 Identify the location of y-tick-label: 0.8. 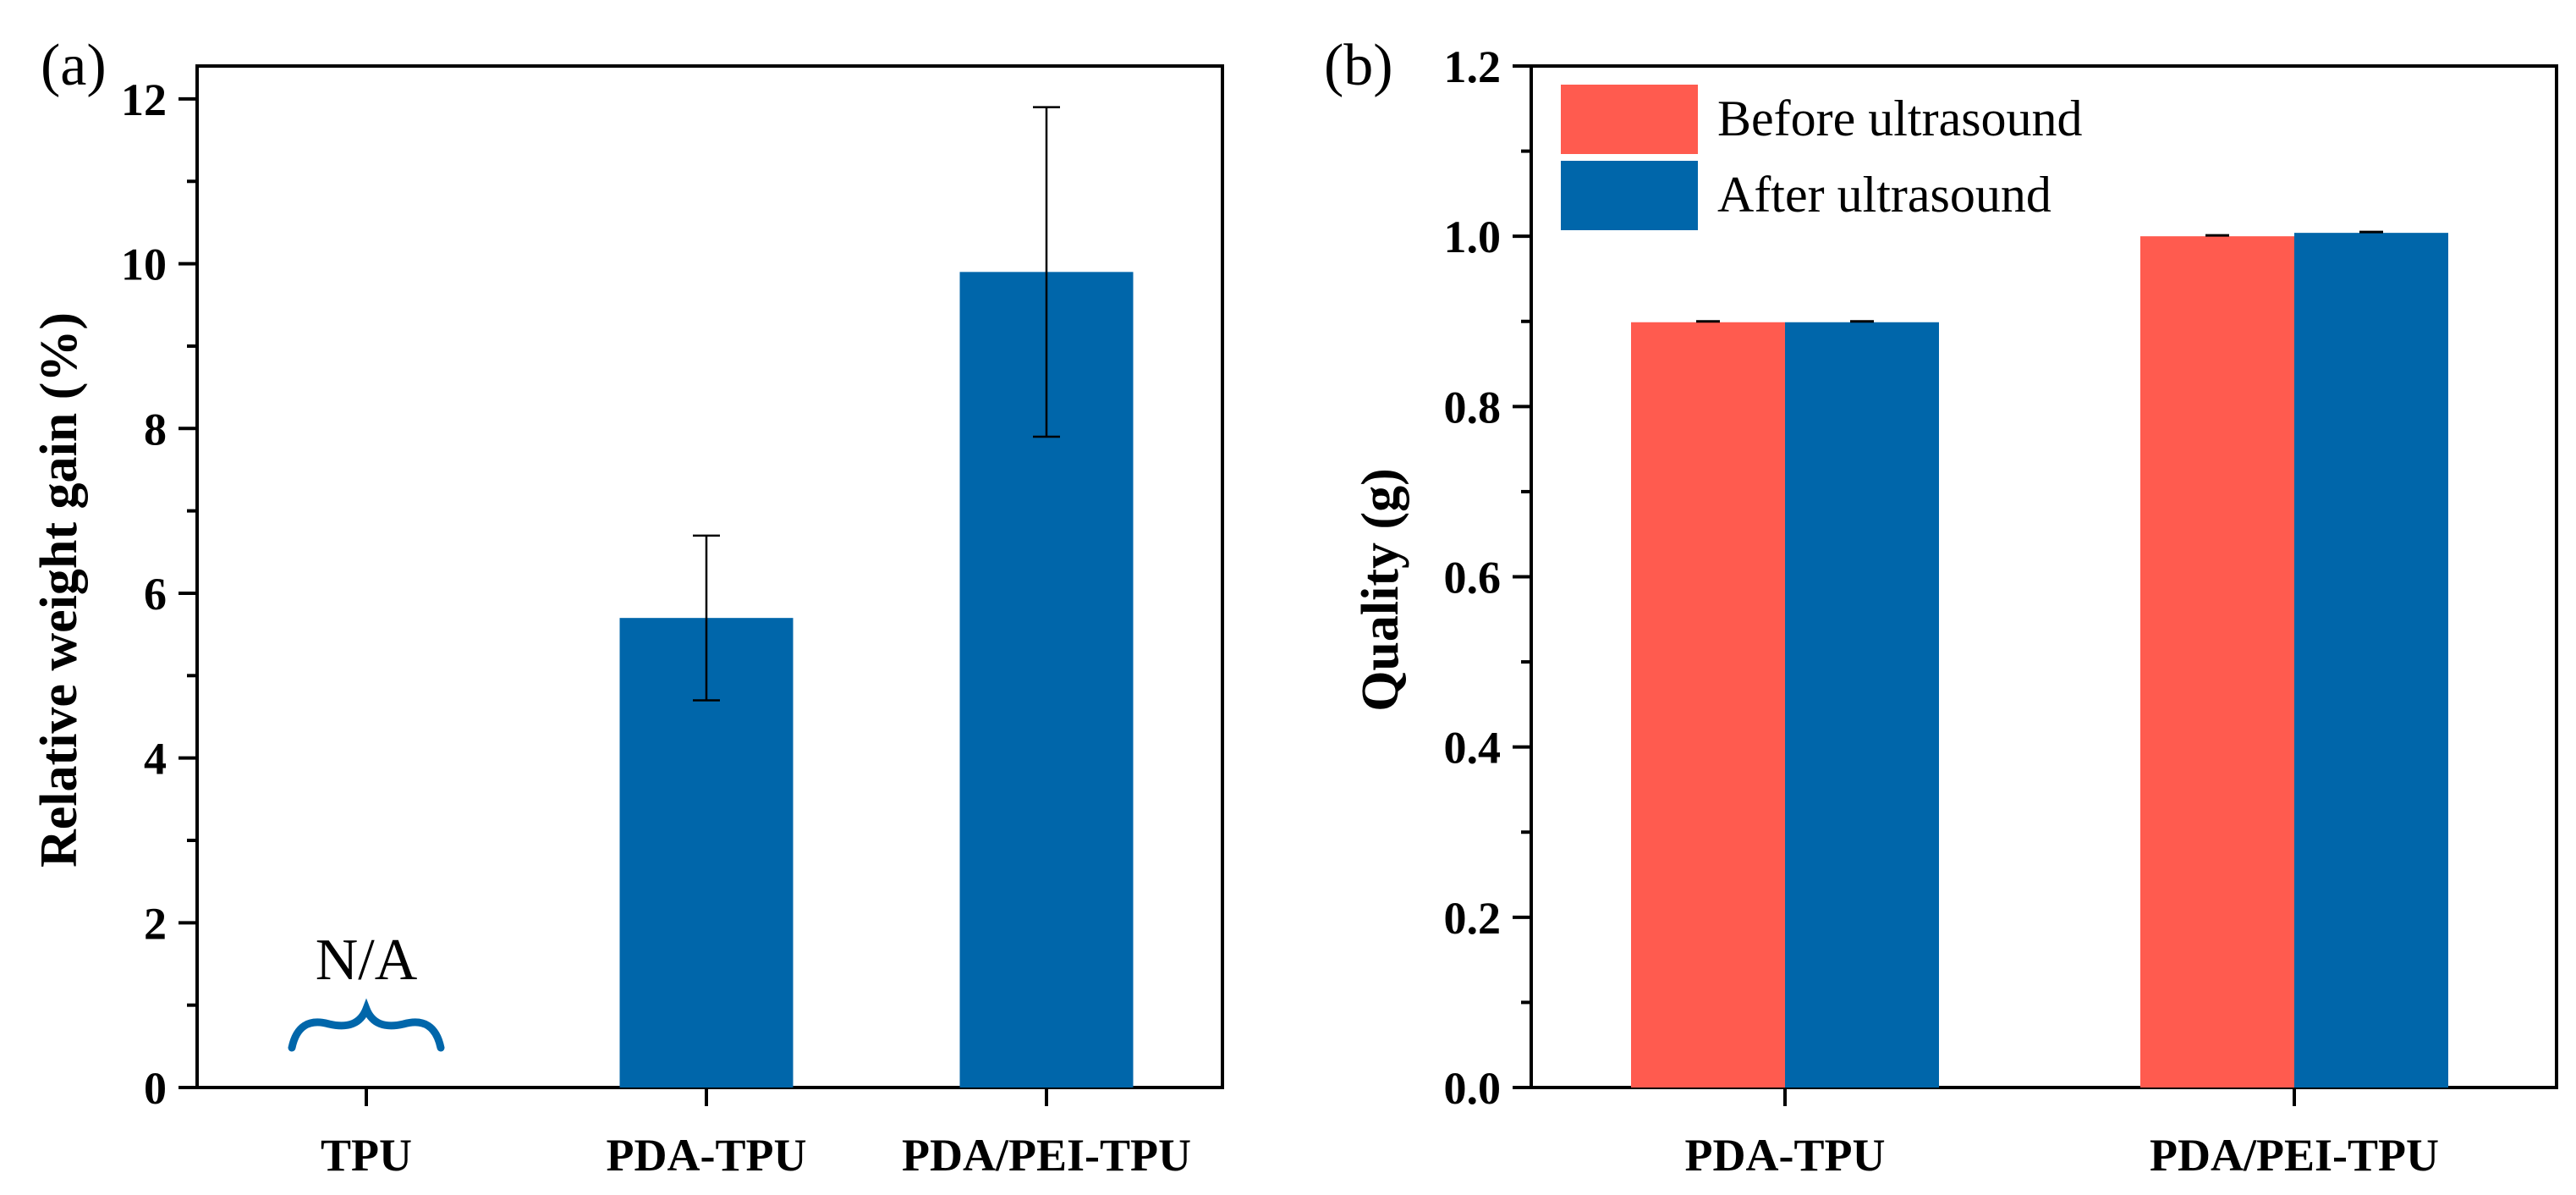
(1473, 407).